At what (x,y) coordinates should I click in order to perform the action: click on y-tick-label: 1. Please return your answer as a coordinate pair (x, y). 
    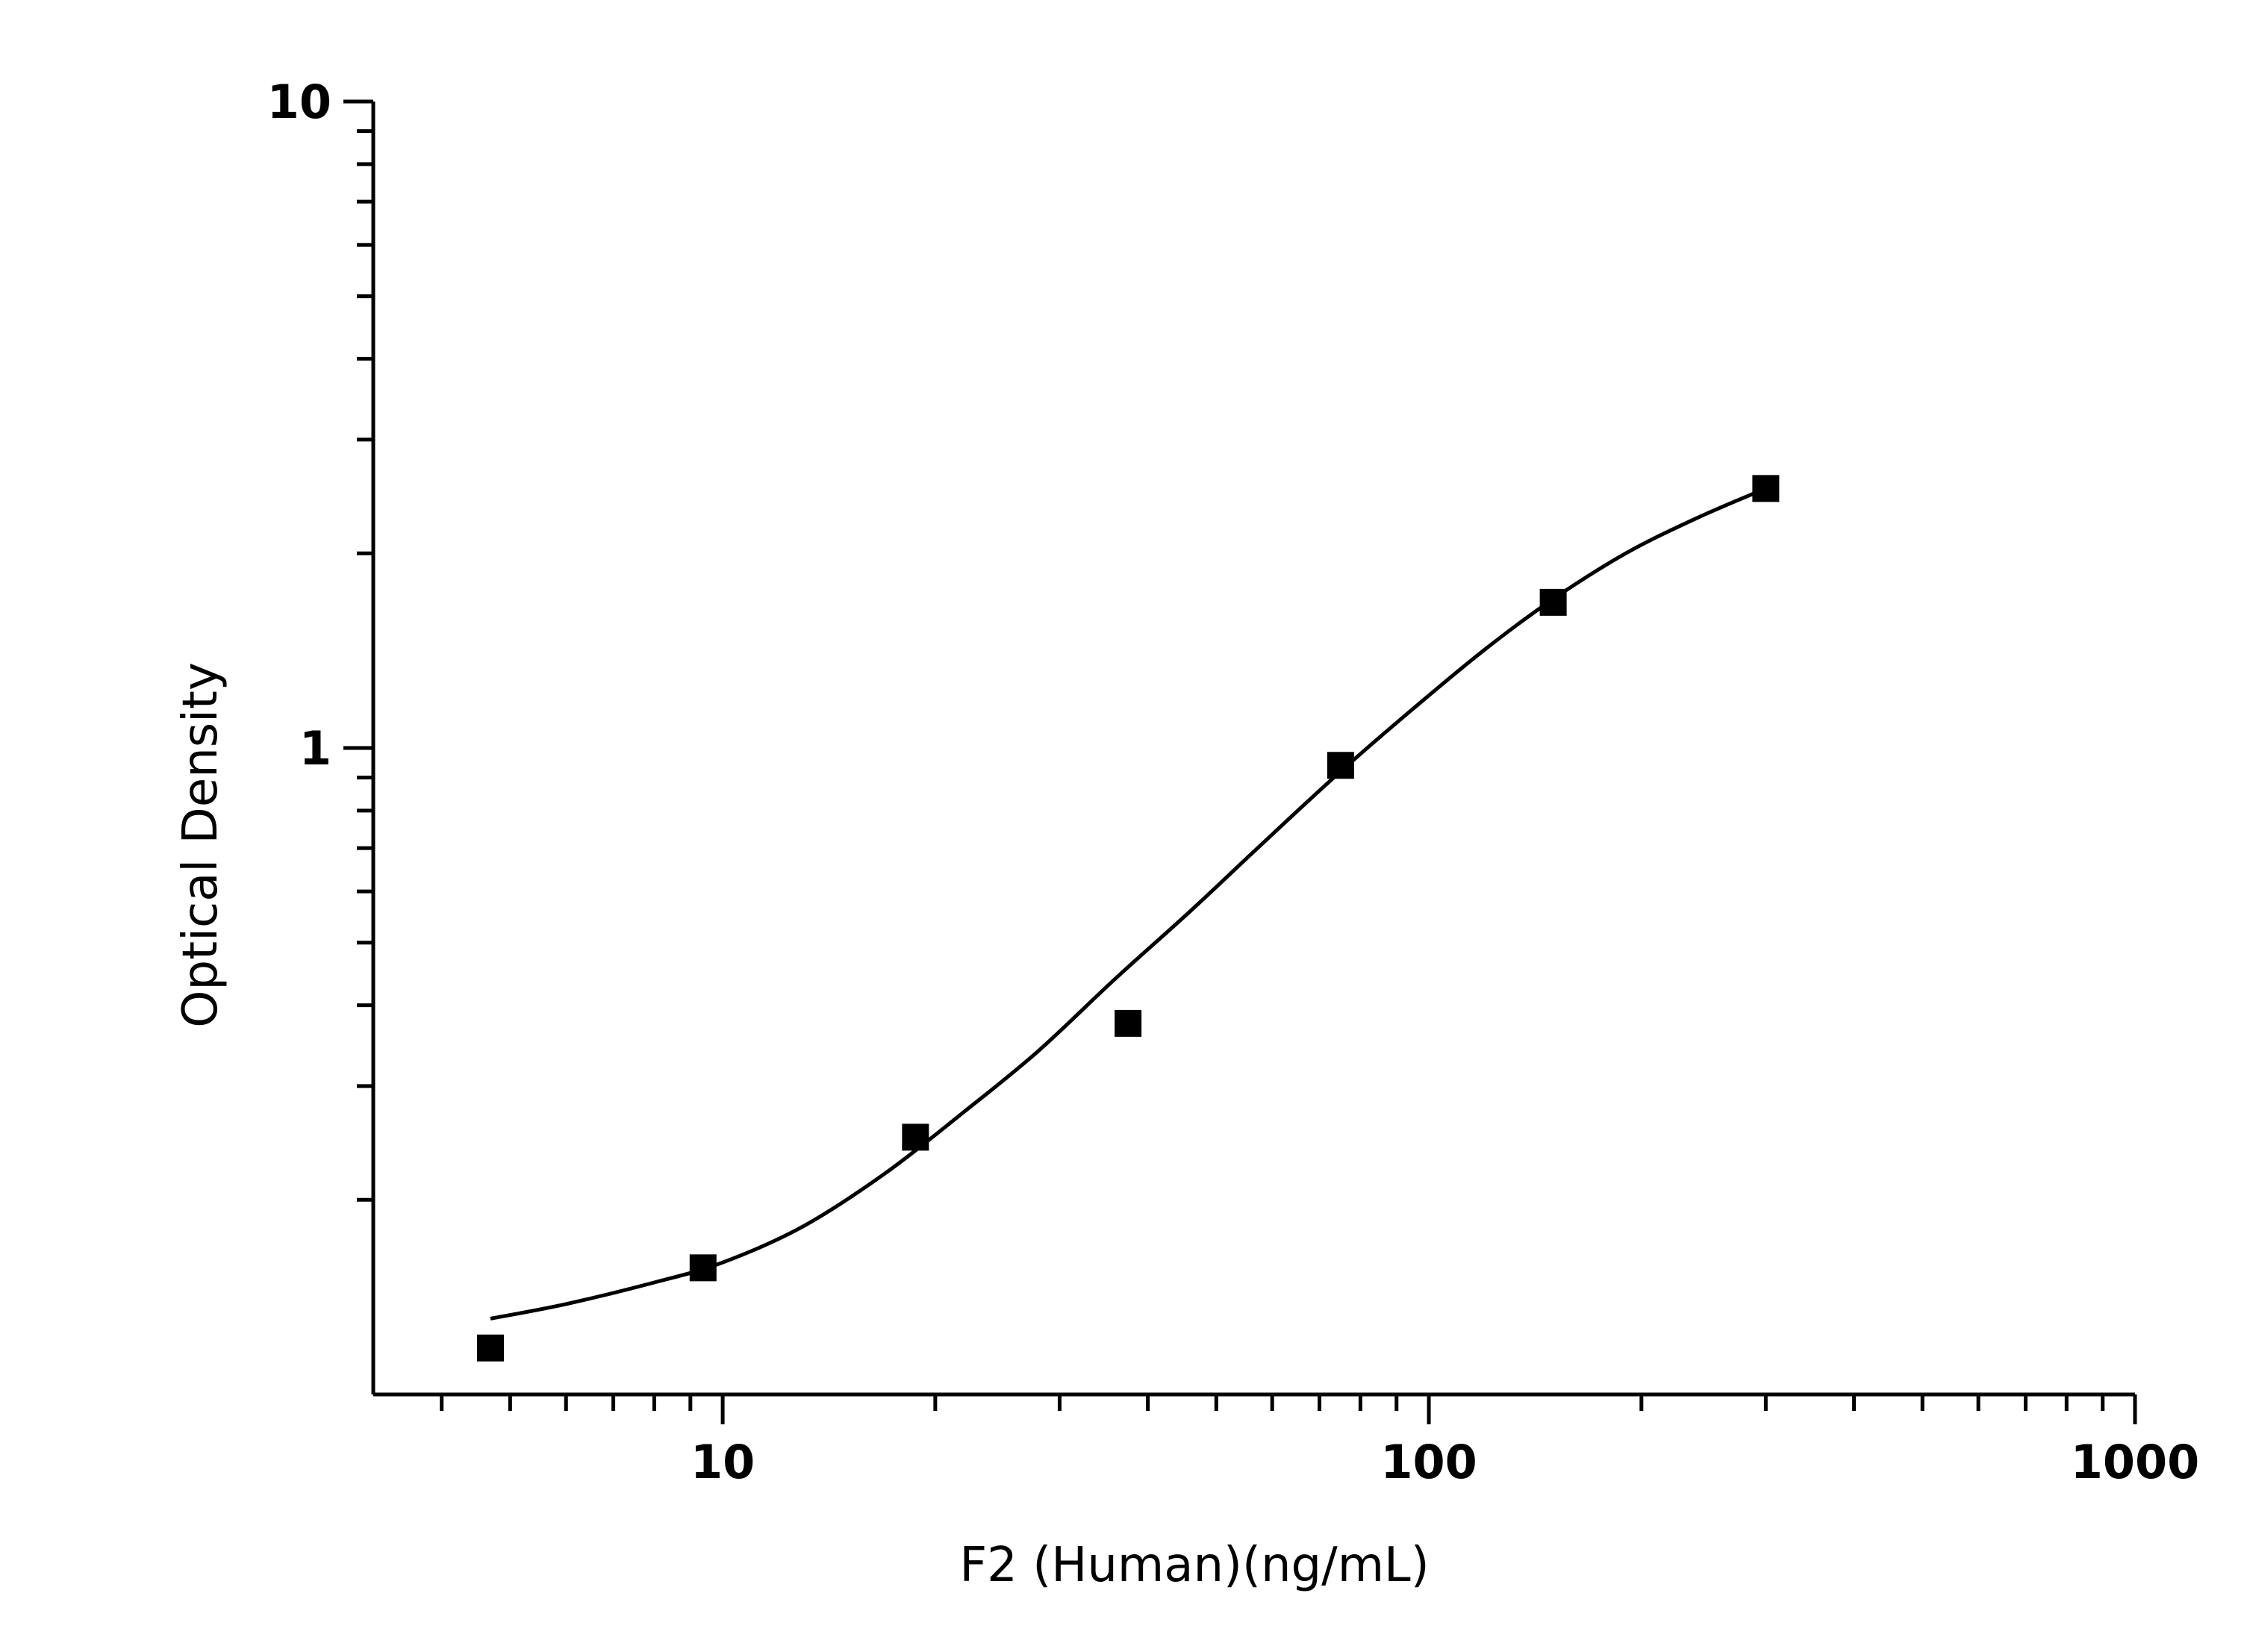
    Looking at the image, I should click on (315, 749).